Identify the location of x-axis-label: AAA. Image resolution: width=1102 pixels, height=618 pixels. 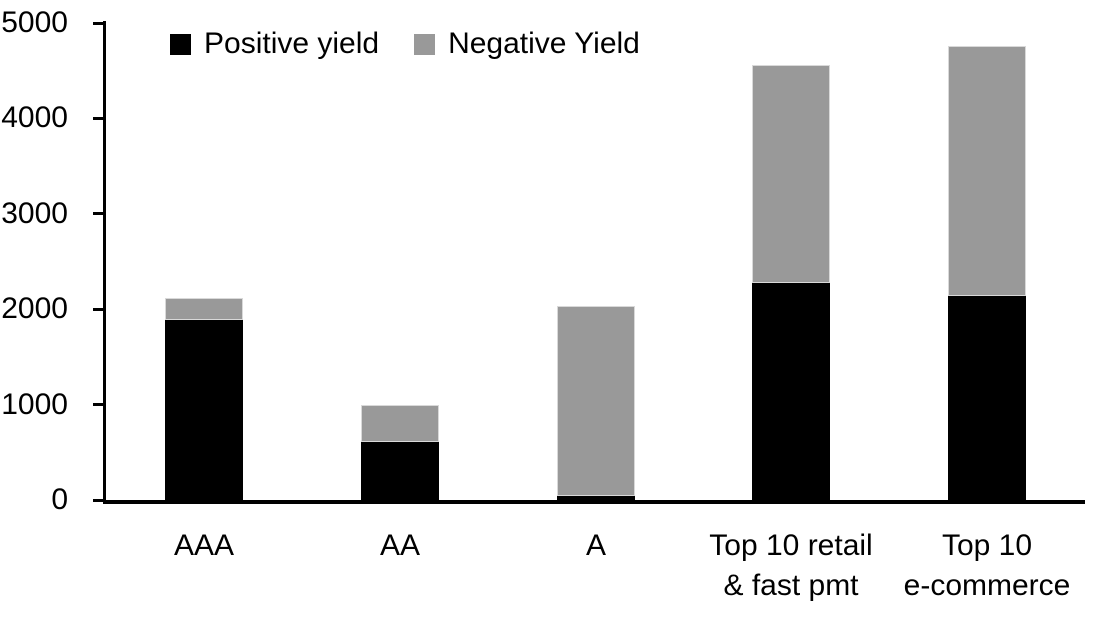
(204, 546).